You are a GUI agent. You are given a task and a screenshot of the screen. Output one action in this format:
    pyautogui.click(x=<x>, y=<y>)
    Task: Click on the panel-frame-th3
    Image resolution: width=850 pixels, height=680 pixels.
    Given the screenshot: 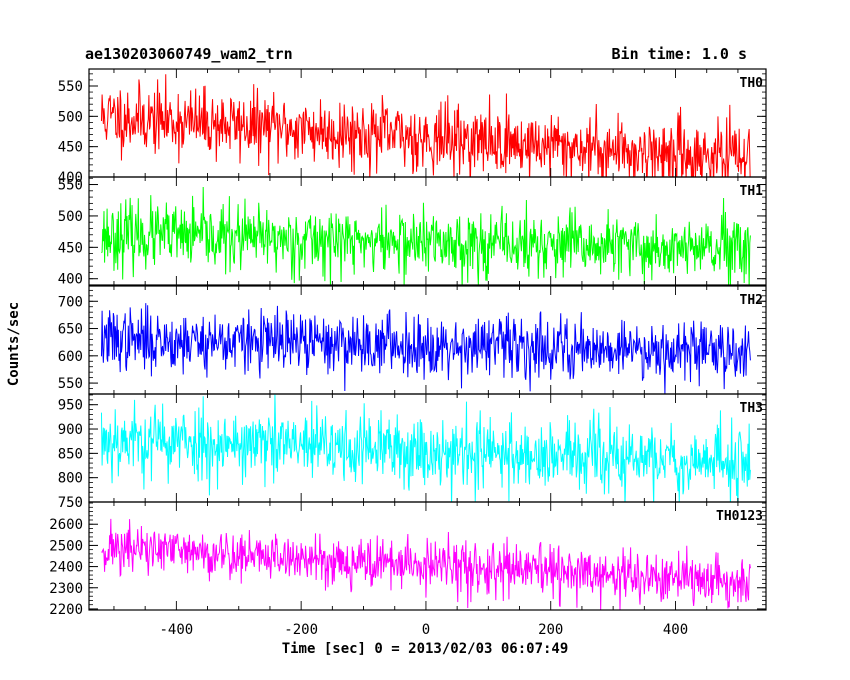 What is the action you would take?
    pyautogui.click(x=427, y=448)
    